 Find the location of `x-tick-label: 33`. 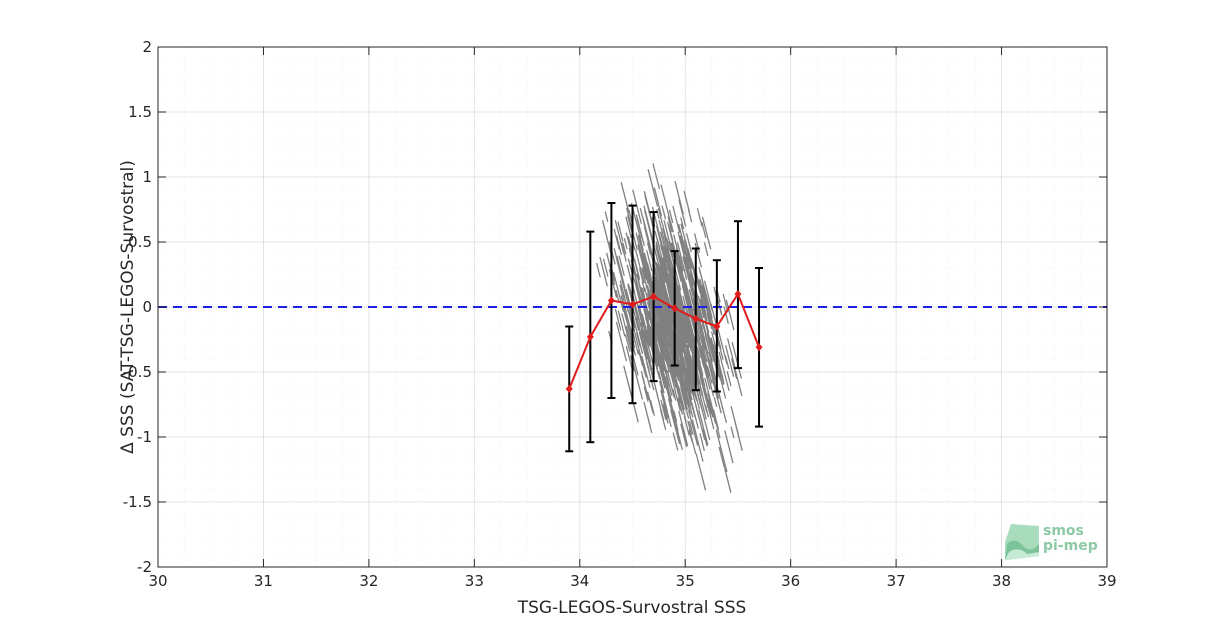

x-tick-label: 33 is located at coordinates (474, 581).